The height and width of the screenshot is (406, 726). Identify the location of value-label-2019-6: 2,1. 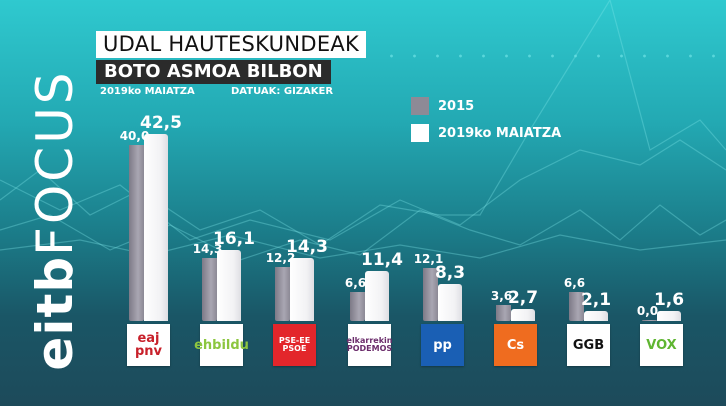
(596, 300).